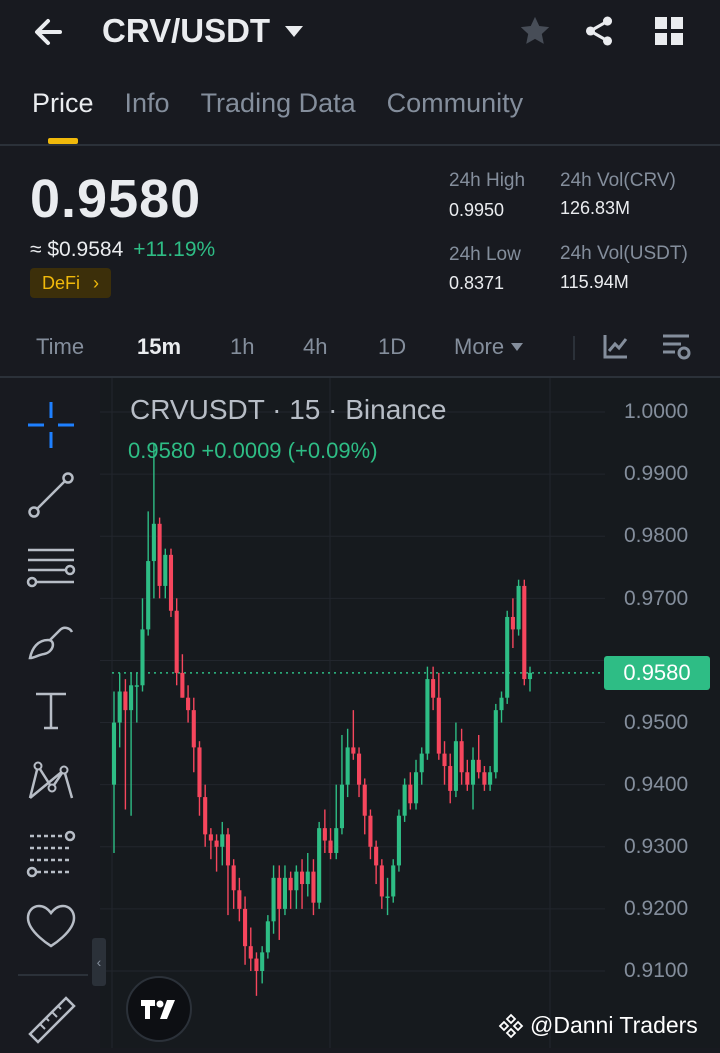  I want to click on chart-title: CRVUSDT · 15 · Binance, so click(288, 409).